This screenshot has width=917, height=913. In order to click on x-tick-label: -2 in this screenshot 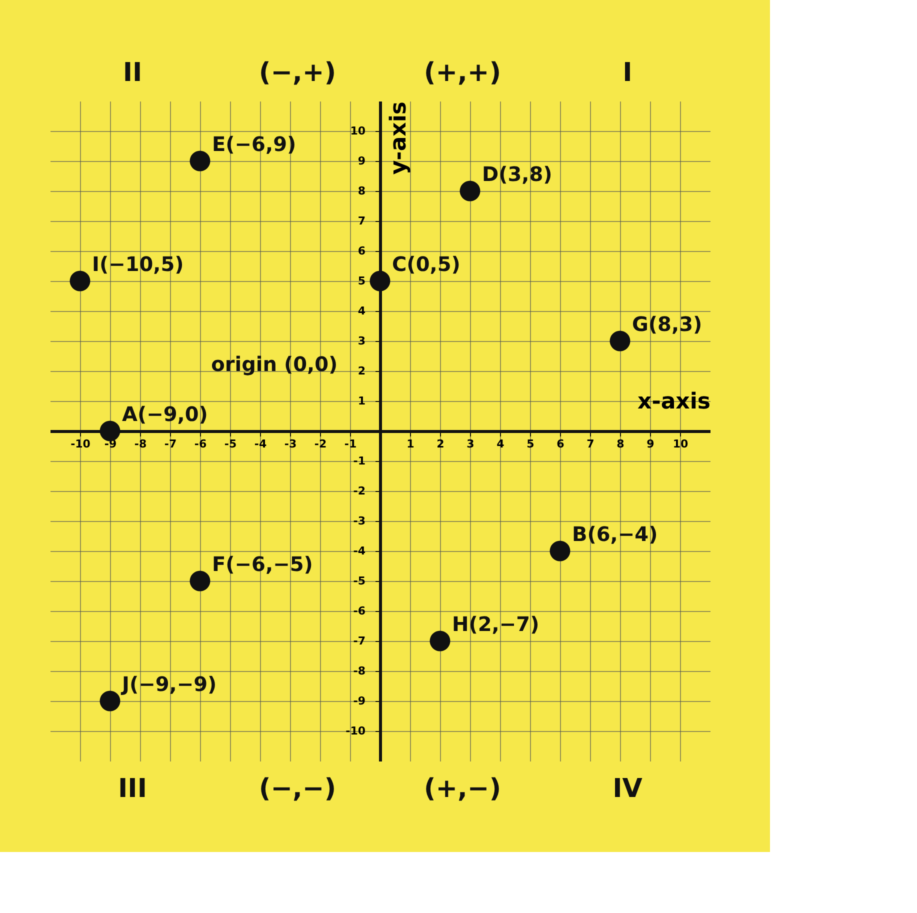, I will do `click(320, 444)`.